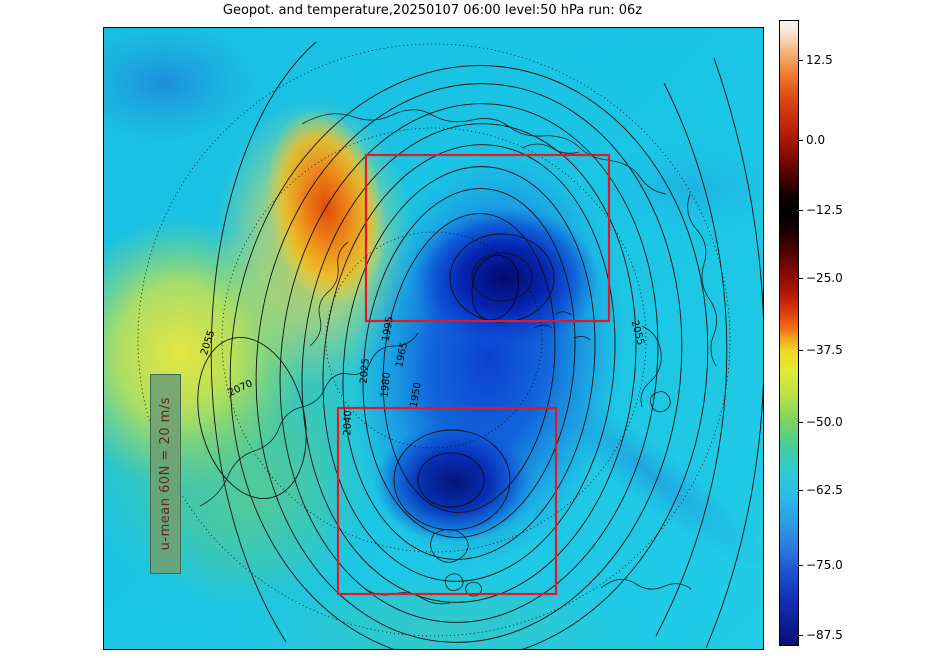 The image size is (940, 659). What do you see at coordinates (816, 140) in the screenshot?
I see `tick-label: 0.0` at bounding box center [816, 140].